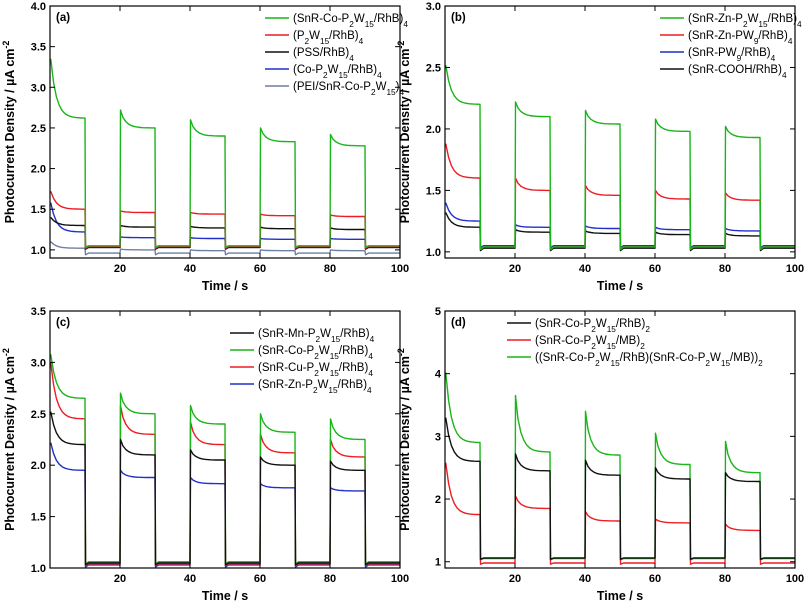 This screenshot has width=809, height=614. Describe the element at coordinates (63, 18) in the screenshot. I see `panel-label: (a)` at that location.